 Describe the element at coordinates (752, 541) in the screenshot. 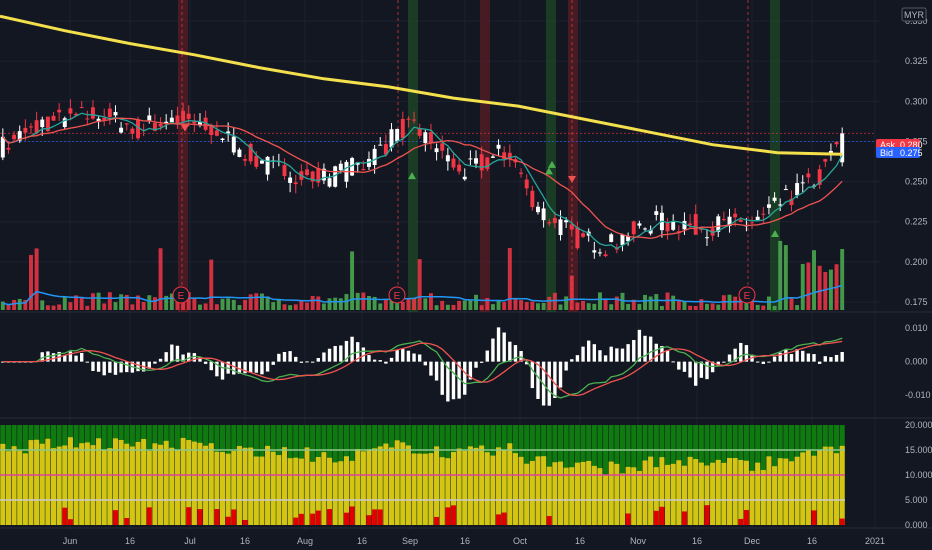

I see `time-tick-label: Dec` at that location.